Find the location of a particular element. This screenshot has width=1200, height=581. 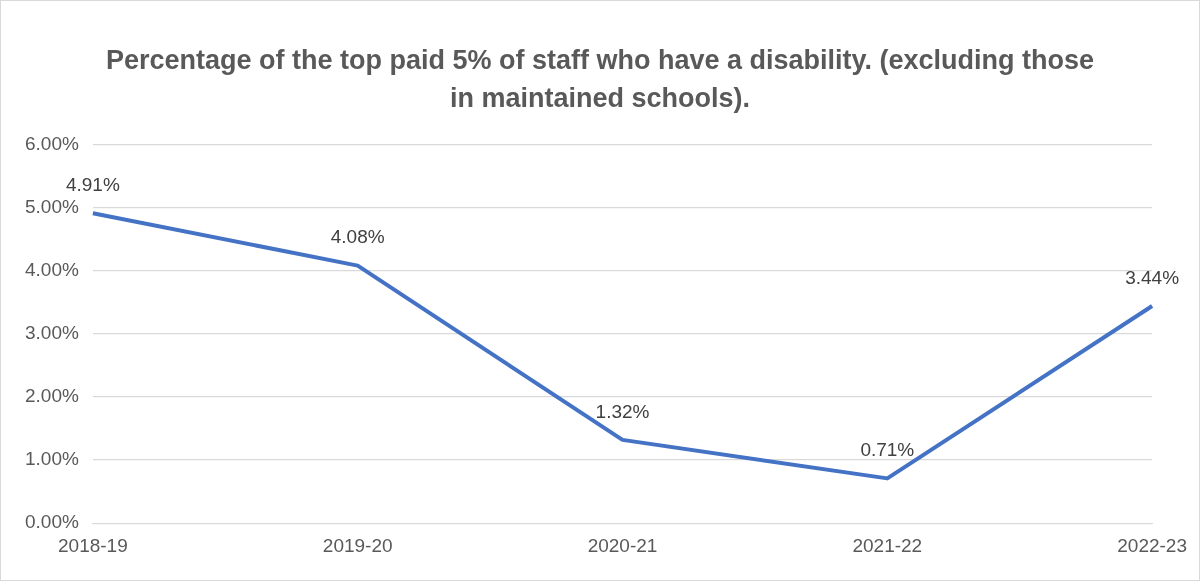

data-label: 4.91% is located at coordinates (92, 184).